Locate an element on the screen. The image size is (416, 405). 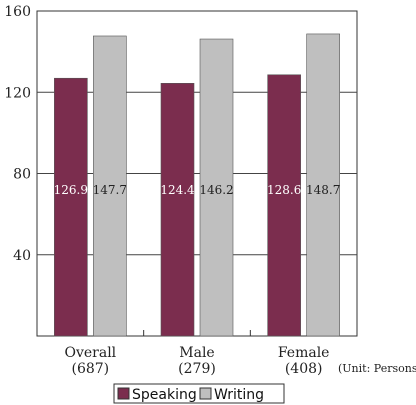
legend-label-writing: Writing is located at coordinates (239, 395).